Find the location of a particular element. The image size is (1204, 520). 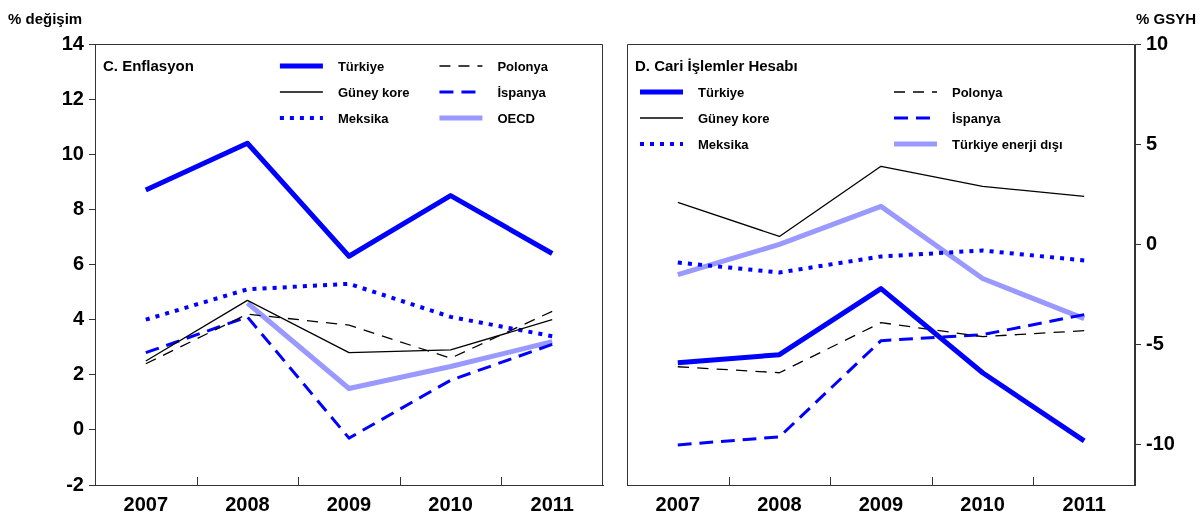

y-tick-label: 6 is located at coordinates (78, 263).